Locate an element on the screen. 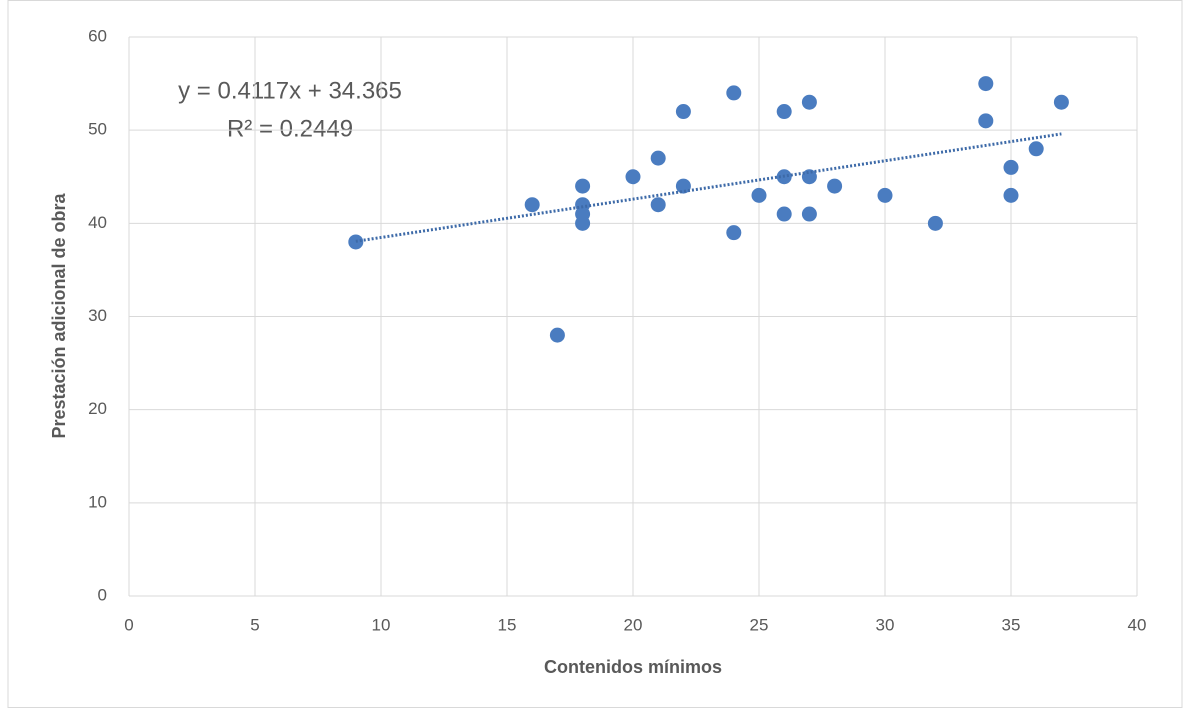 Image resolution: width=1183 pixels, height=708 pixels. y-tick-label: 40 is located at coordinates (97, 222).